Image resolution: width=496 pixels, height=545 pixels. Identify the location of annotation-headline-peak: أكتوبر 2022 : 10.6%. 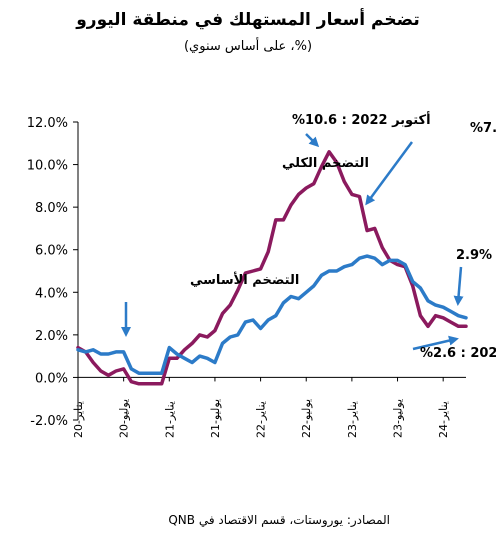
(361, 119).